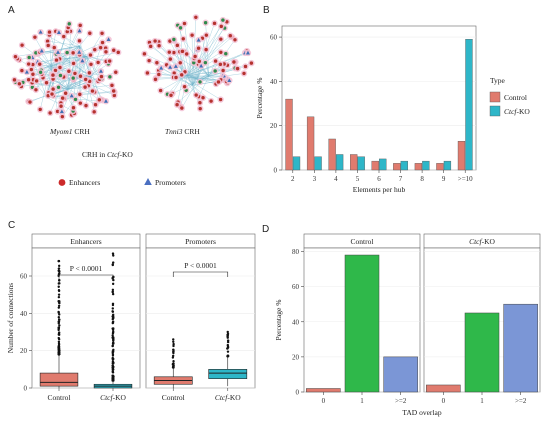 Image resolution: width=550 pixels, height=425 pixels. I want to click on facet-title: Enhancers, so click(85, 241).